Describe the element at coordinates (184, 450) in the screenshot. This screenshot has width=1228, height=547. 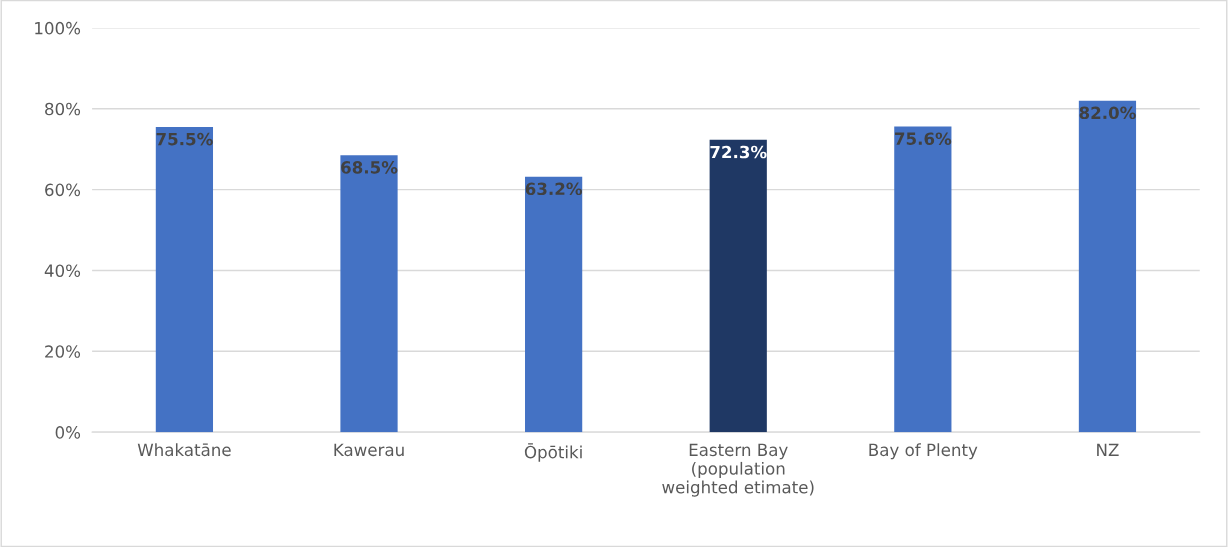
I see `x-tick-label: Whakatāne` at that location.